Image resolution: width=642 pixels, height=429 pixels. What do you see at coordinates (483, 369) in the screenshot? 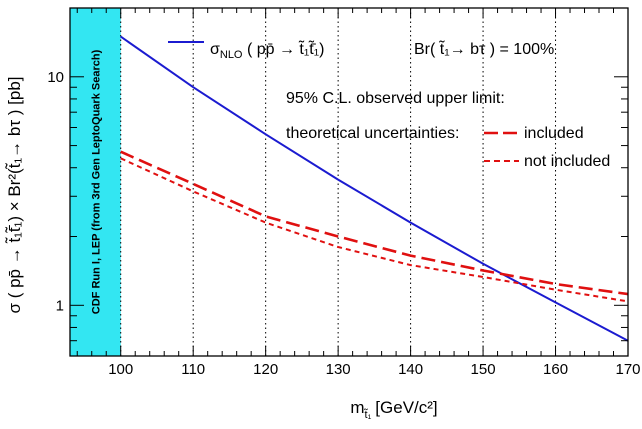
I see `x-tick-label-150: 150` at bounding box center [483, 369].